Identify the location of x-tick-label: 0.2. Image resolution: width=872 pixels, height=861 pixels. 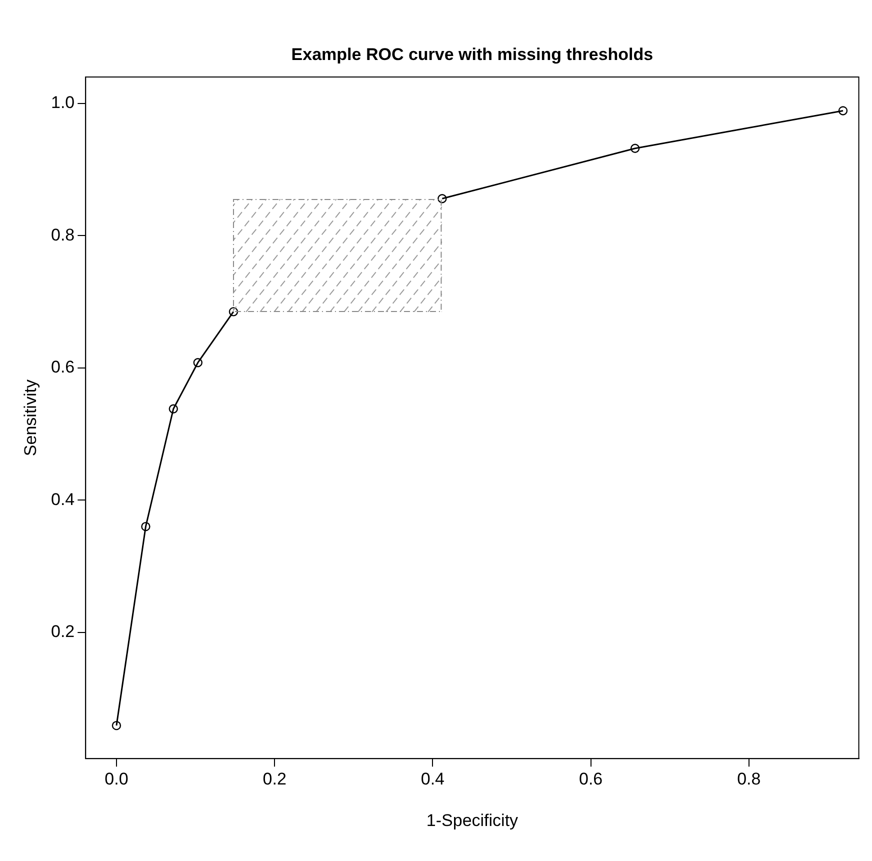
(274, 778).